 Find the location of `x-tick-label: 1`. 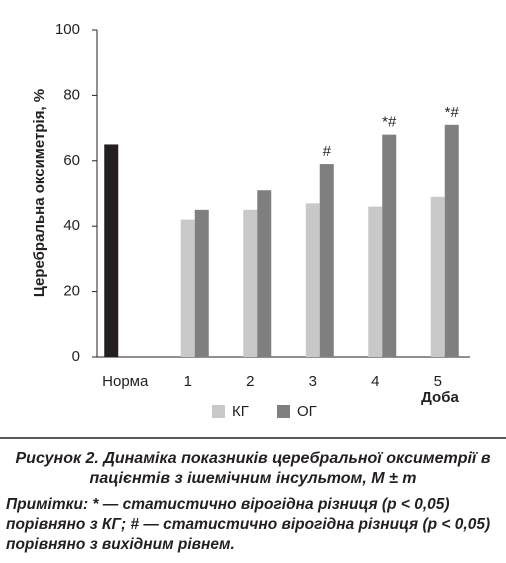

x-tick-label: 1 is located at coordinates (188, 381).